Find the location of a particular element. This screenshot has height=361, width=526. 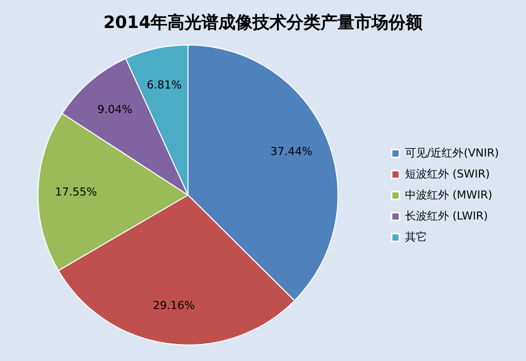

chart-title: 2014年高光谱成像技术分类产量市场份额 is located at coordinates (263, 23).